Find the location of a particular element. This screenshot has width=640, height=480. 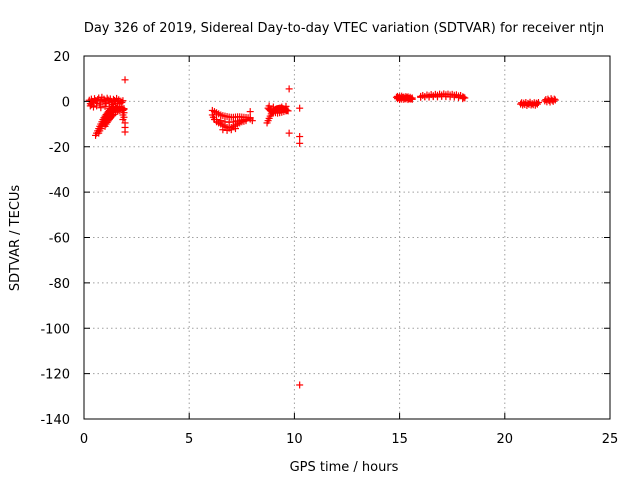

y-tick-label: -100 is located at coordinates (55, 329).